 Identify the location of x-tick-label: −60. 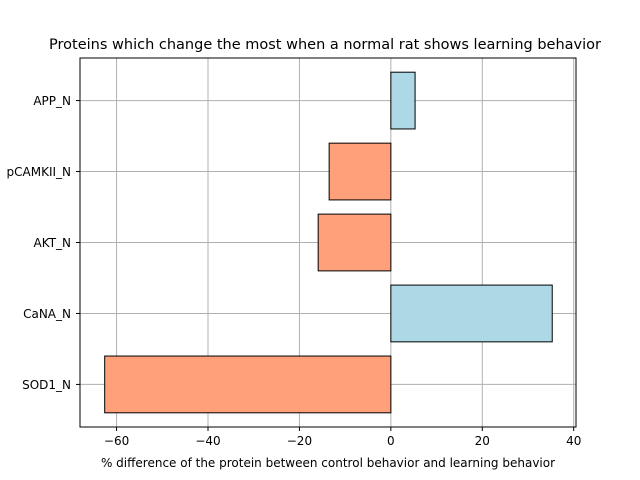
(116, 441).